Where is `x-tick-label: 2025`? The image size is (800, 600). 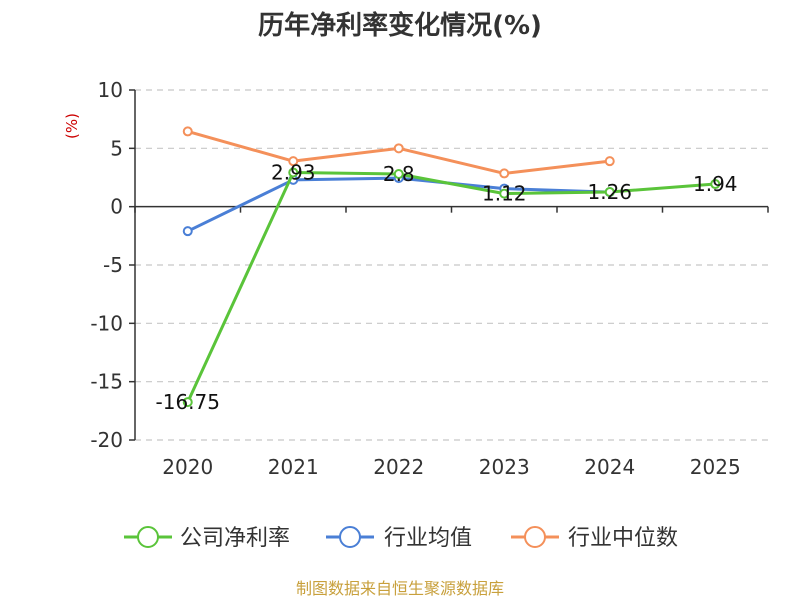 x-tick-label: 2025 is located at coordinates (715, 467).